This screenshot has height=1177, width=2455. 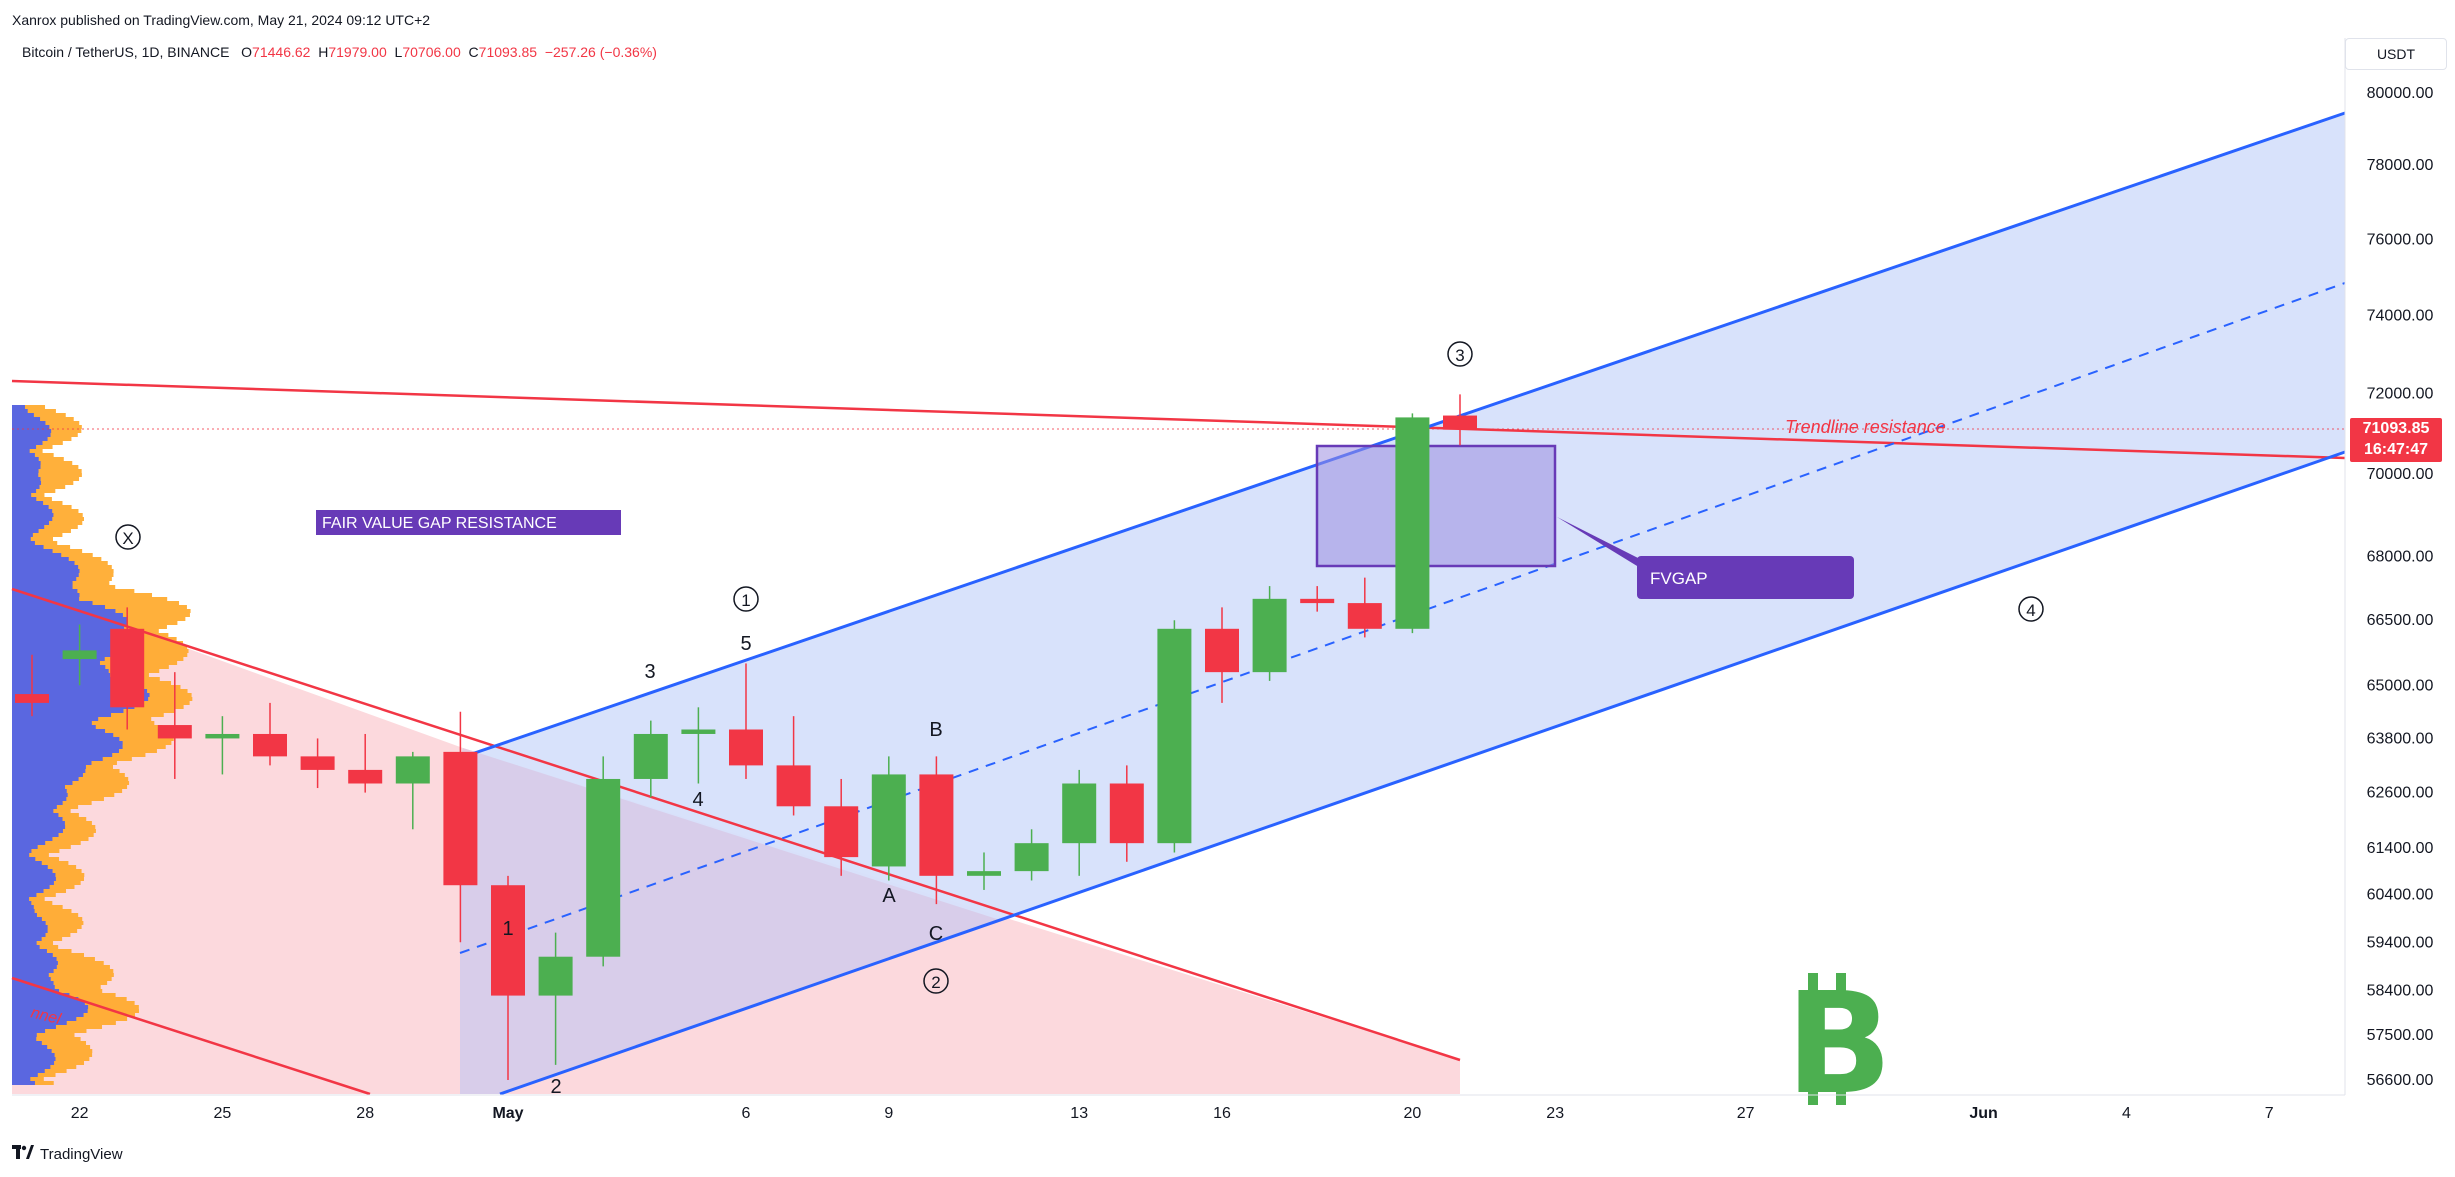 I want to click on time-tick-label: 23, so click(x=1555, y=1113).